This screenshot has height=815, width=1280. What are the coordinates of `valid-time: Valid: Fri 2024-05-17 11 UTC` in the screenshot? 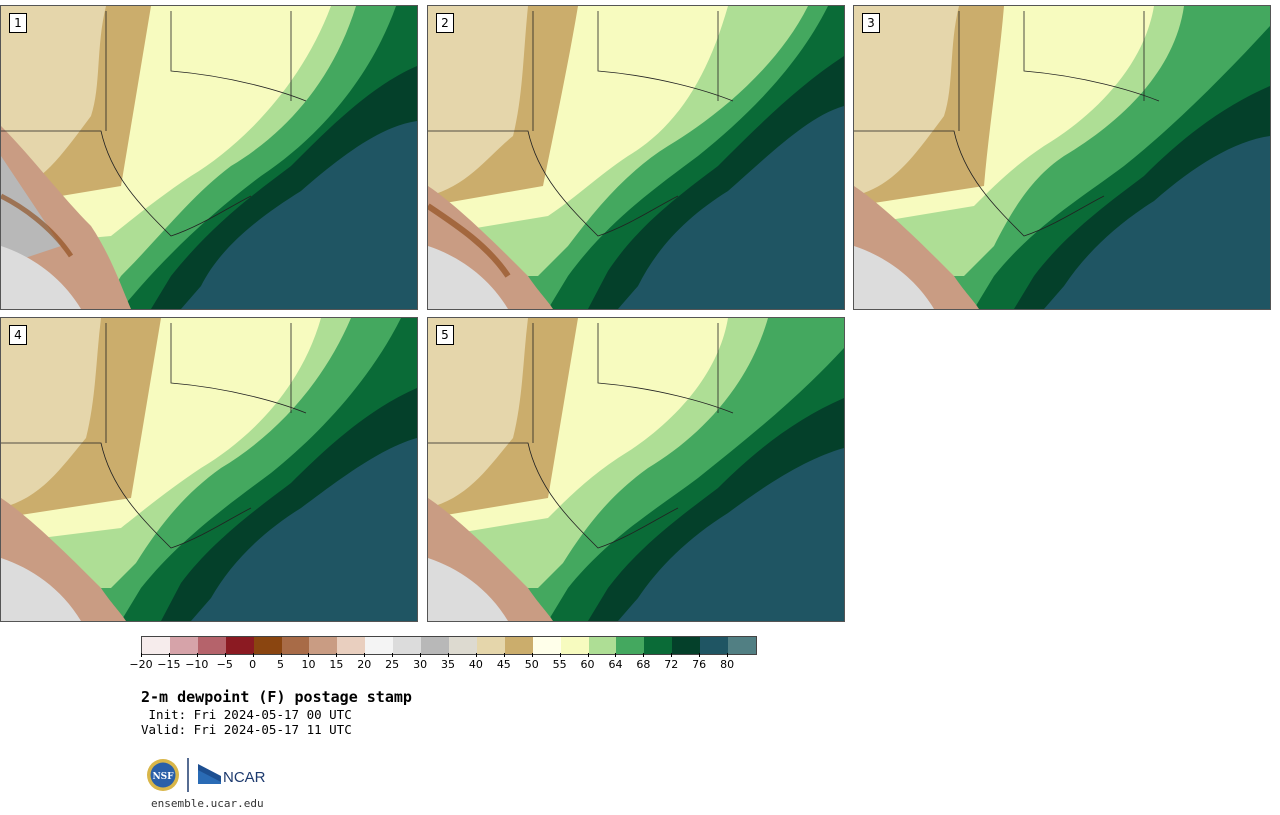 It's located at (246, 729).